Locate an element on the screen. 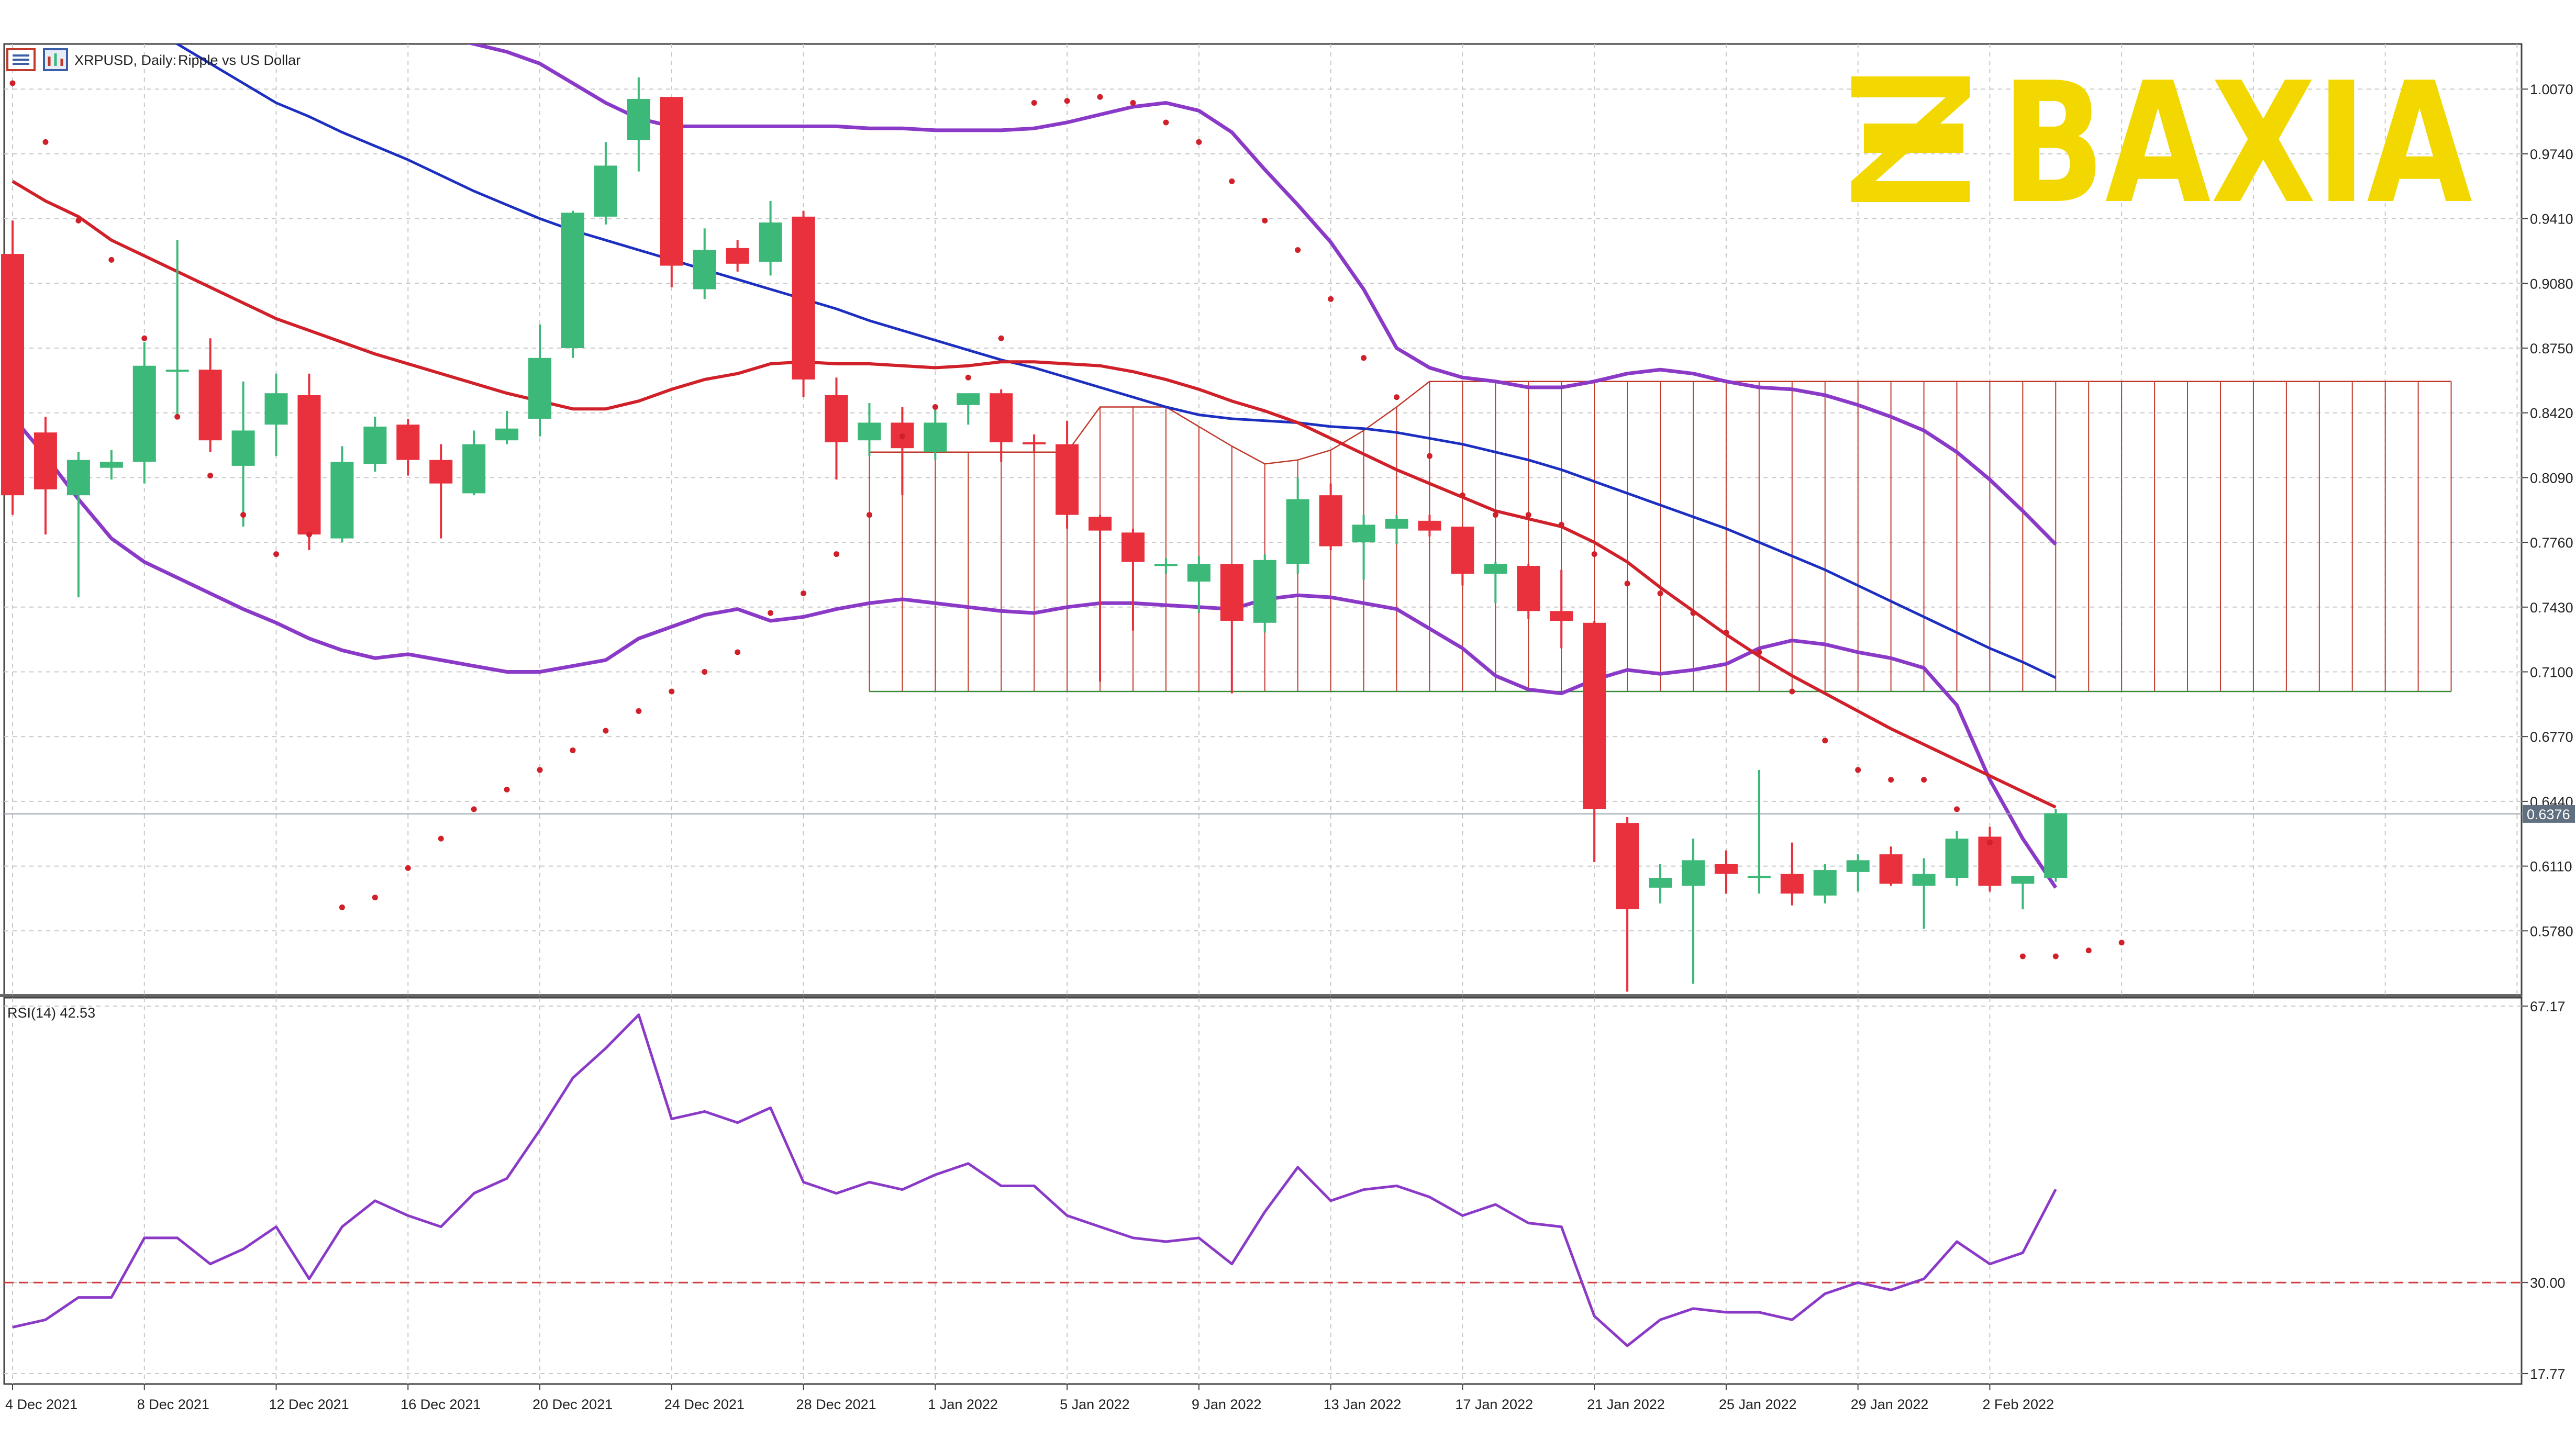 This screenshot has width=2576, height=1451. x-tick-label: 24 Dec 2021 is located at coordinates (705, 1405).